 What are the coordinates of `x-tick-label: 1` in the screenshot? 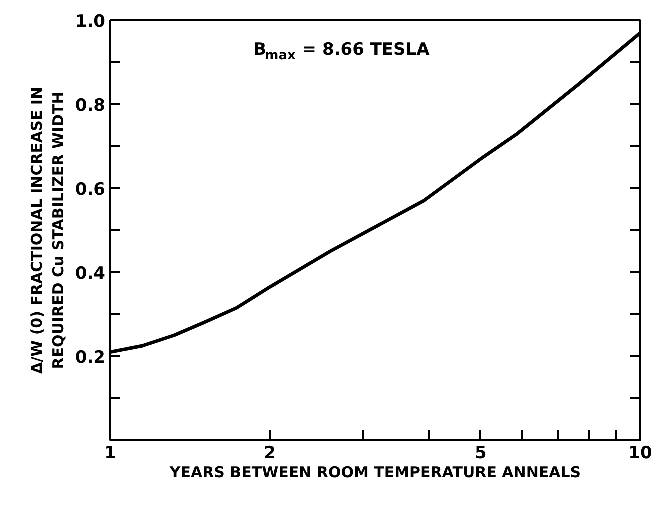 It's located at (110, 454).